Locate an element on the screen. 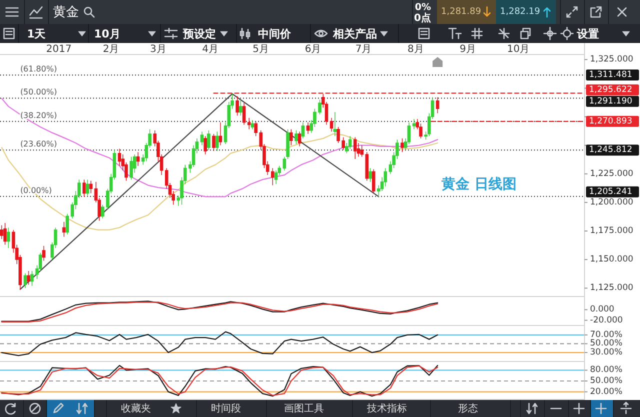 This screenshot has width=640, height=417. text: 设置 is located at coordinates (587, 33).